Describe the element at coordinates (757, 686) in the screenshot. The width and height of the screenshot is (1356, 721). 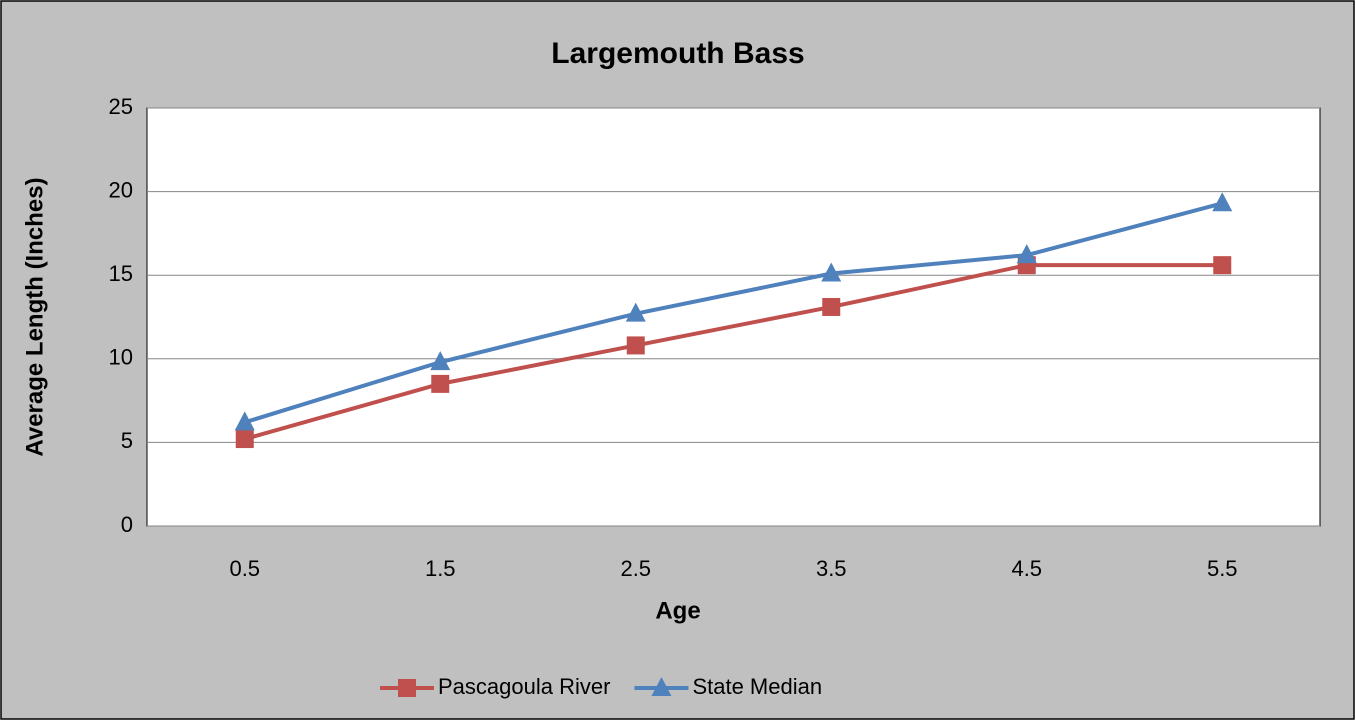
I see `legend-label: State Median` at that location.